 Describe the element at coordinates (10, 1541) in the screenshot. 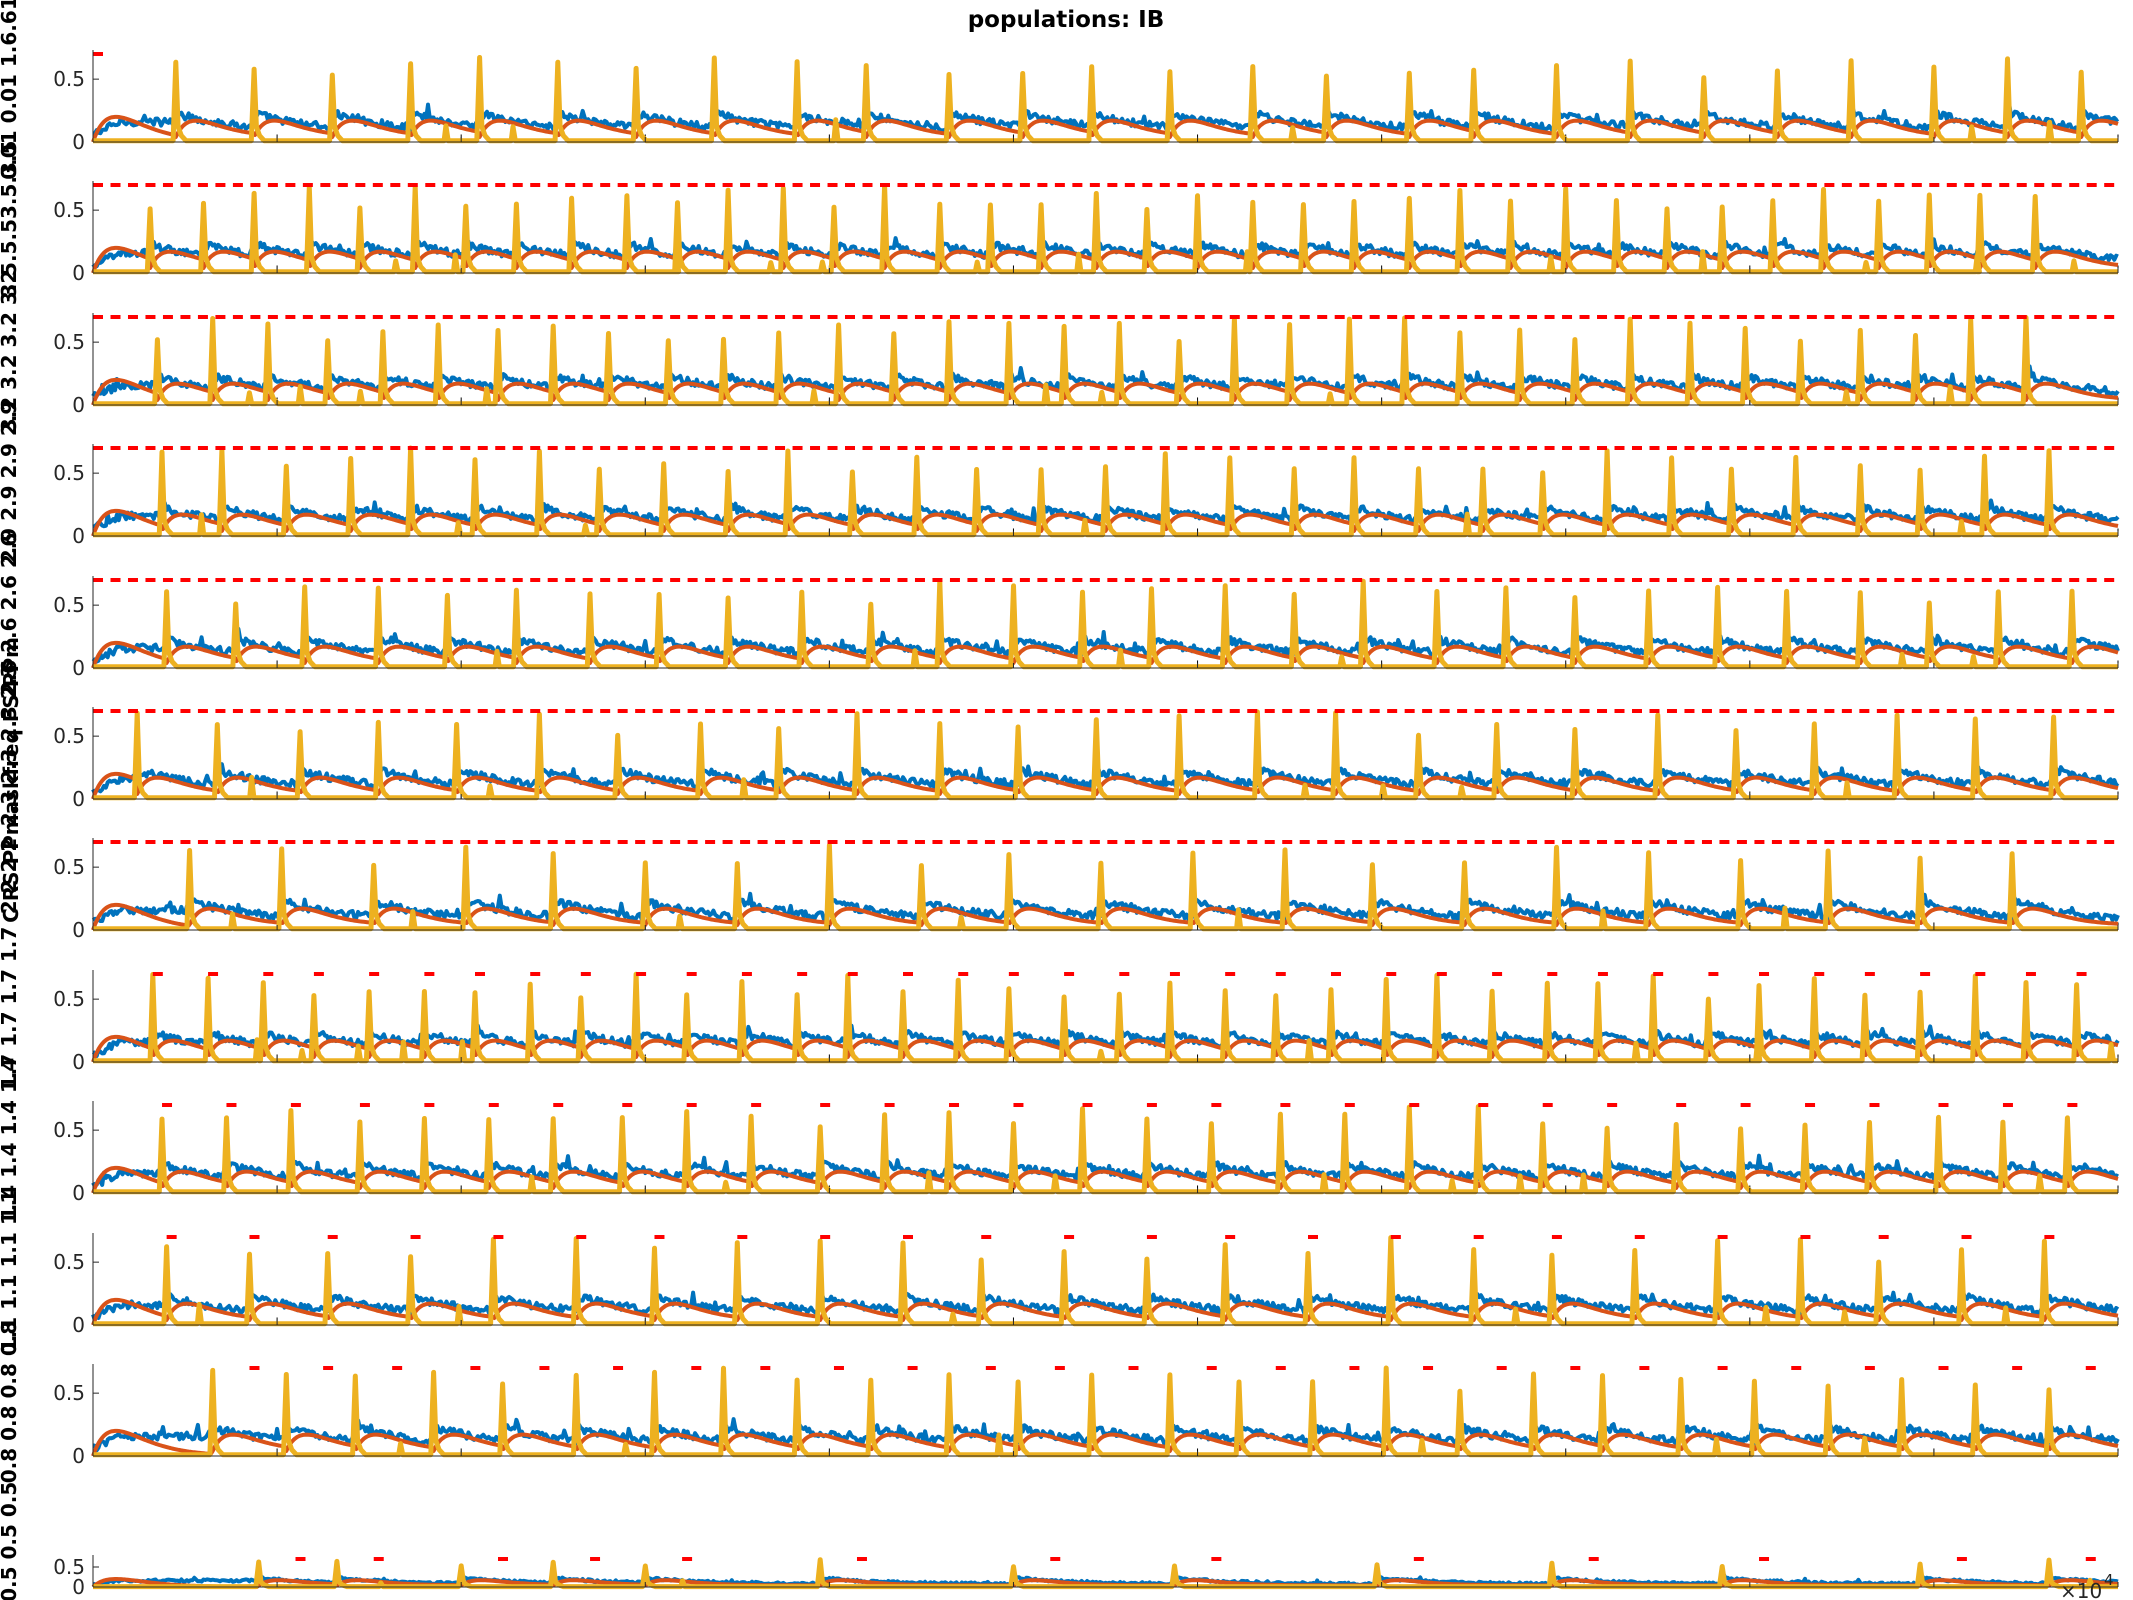

I see `row-label-12: 0.5 0.5 0.5 0.5` at that location.